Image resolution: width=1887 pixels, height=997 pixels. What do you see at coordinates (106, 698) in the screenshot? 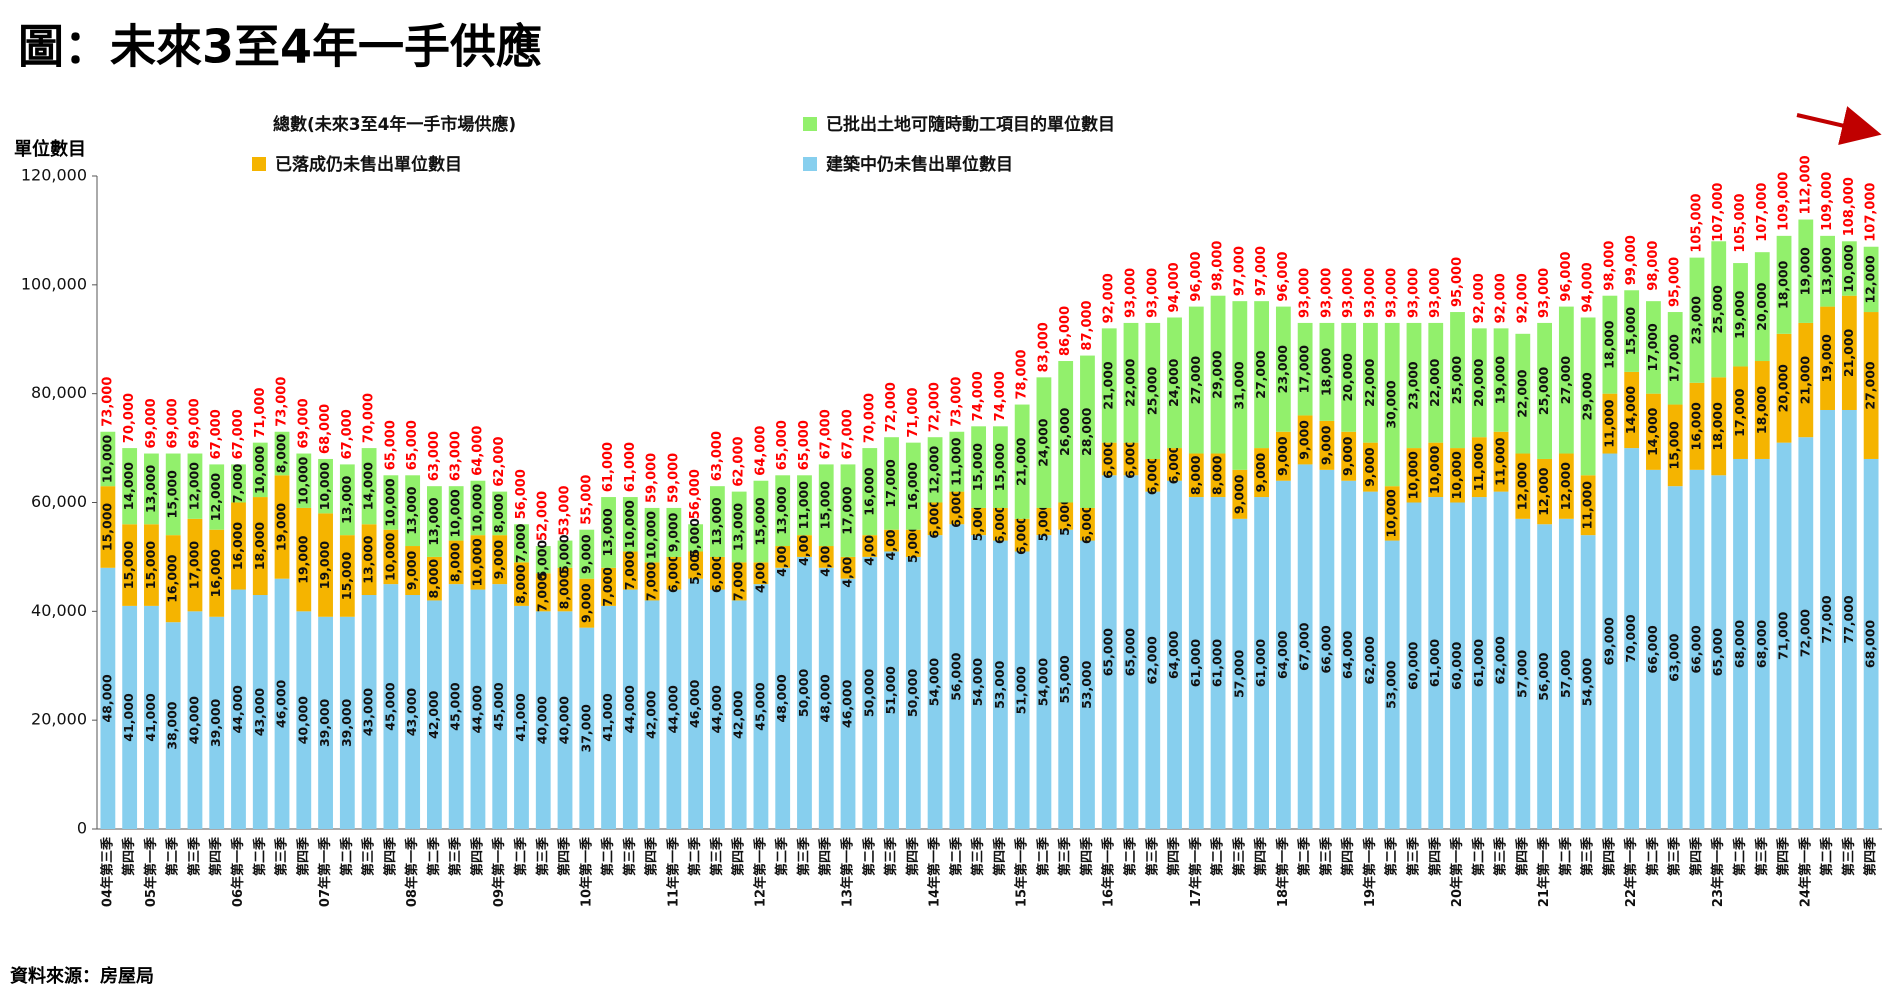
I see `data-label: 48,000` at bounding box center [106, 698].